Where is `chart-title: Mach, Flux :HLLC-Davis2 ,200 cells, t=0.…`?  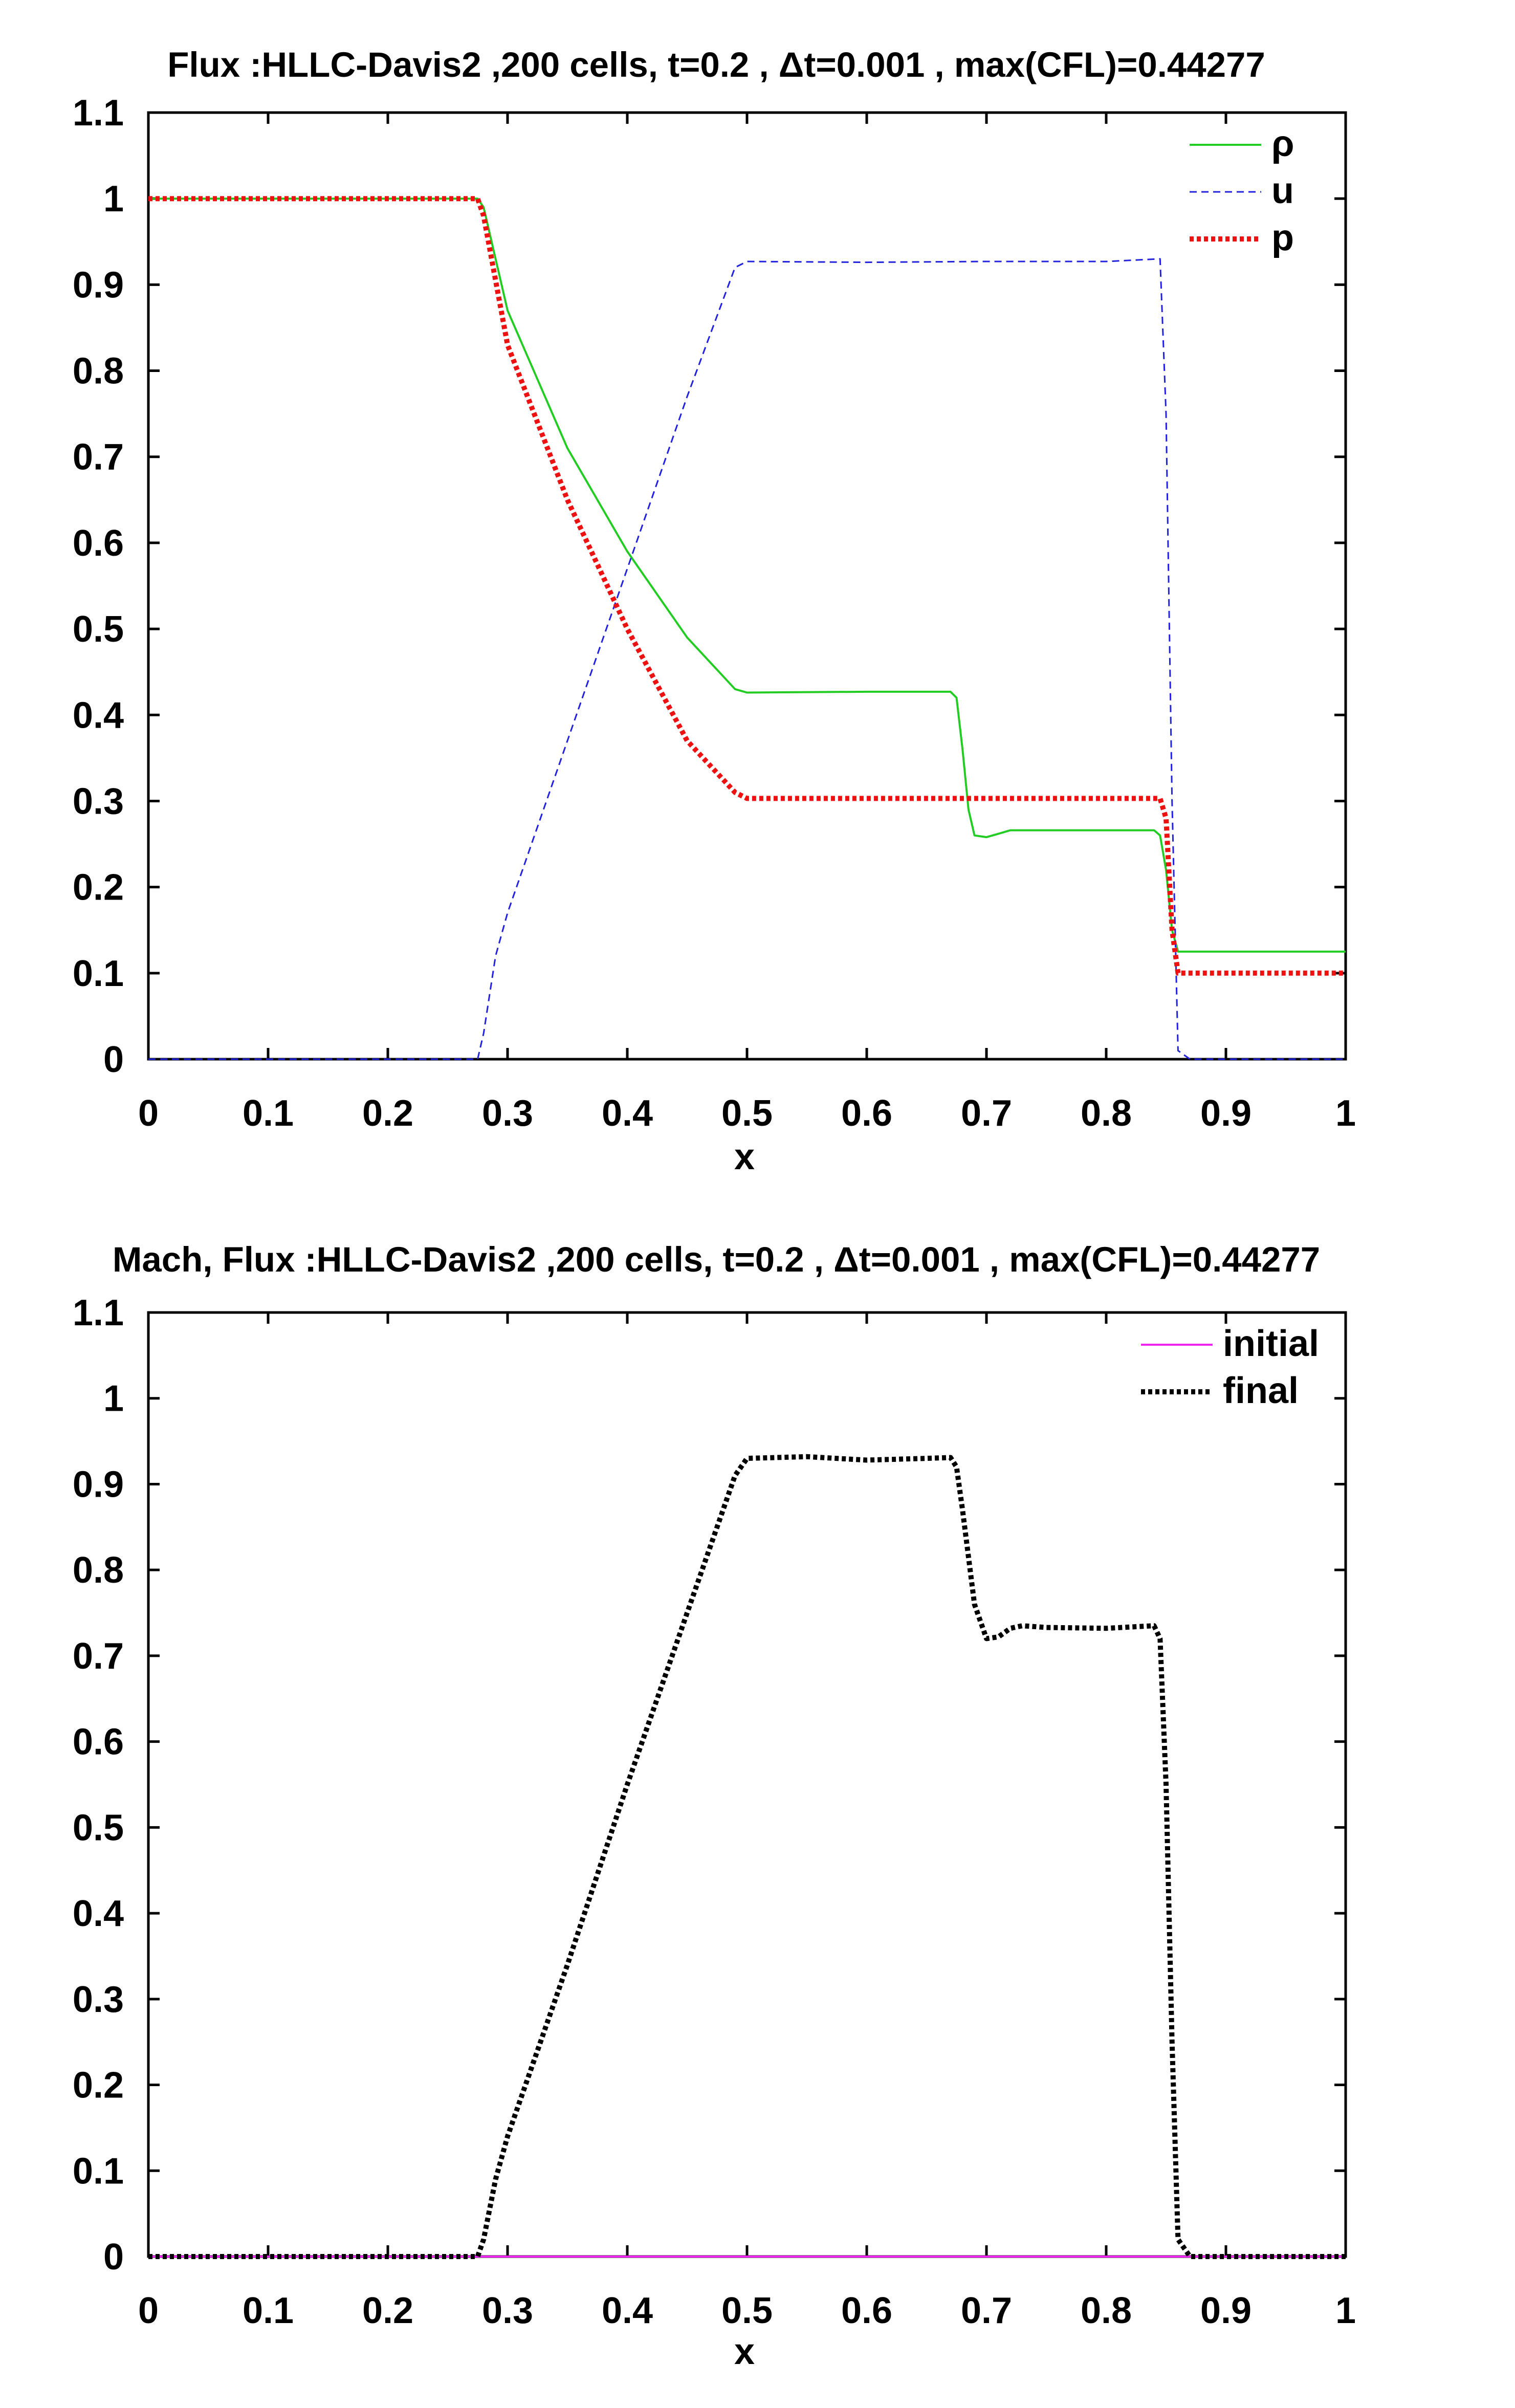 chart-title: Mach, Flux :HLLC-Davis2 ,200 cells, t=0.… is located at coordinates (716, 1259).